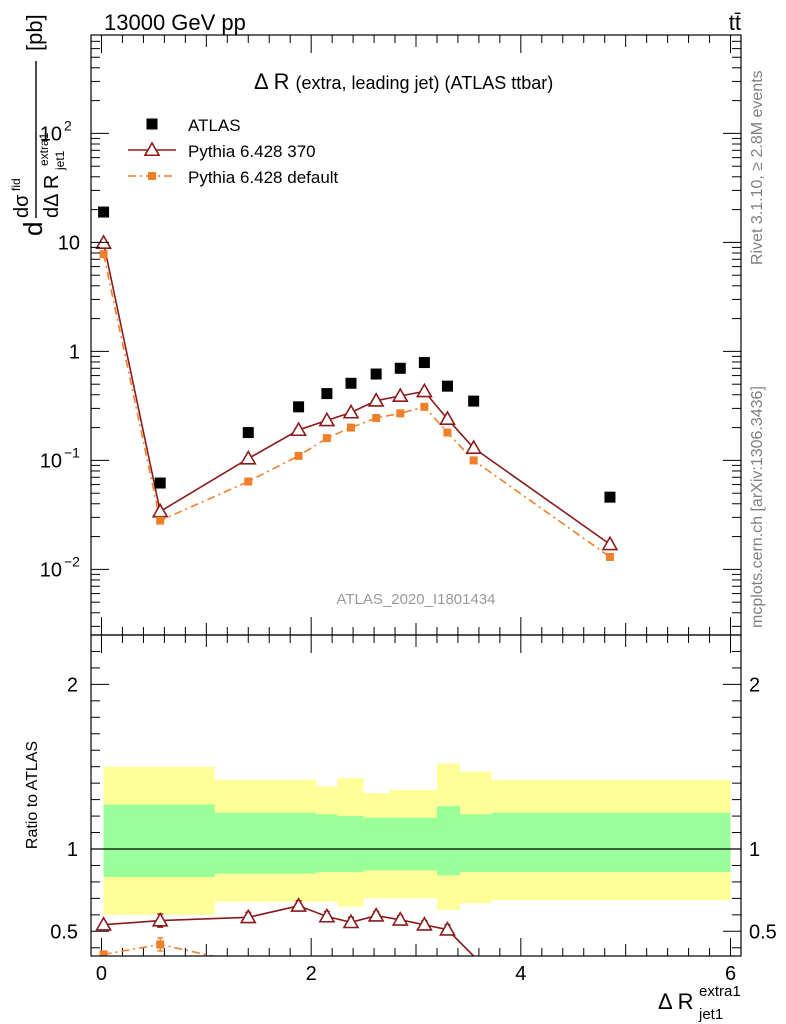 Image resolution: width=786 pixels, height=1024 pixels. Describe the element at coordinates (160, 944) in the screenshot. I see `ratio-point-pythia-default` at that location.